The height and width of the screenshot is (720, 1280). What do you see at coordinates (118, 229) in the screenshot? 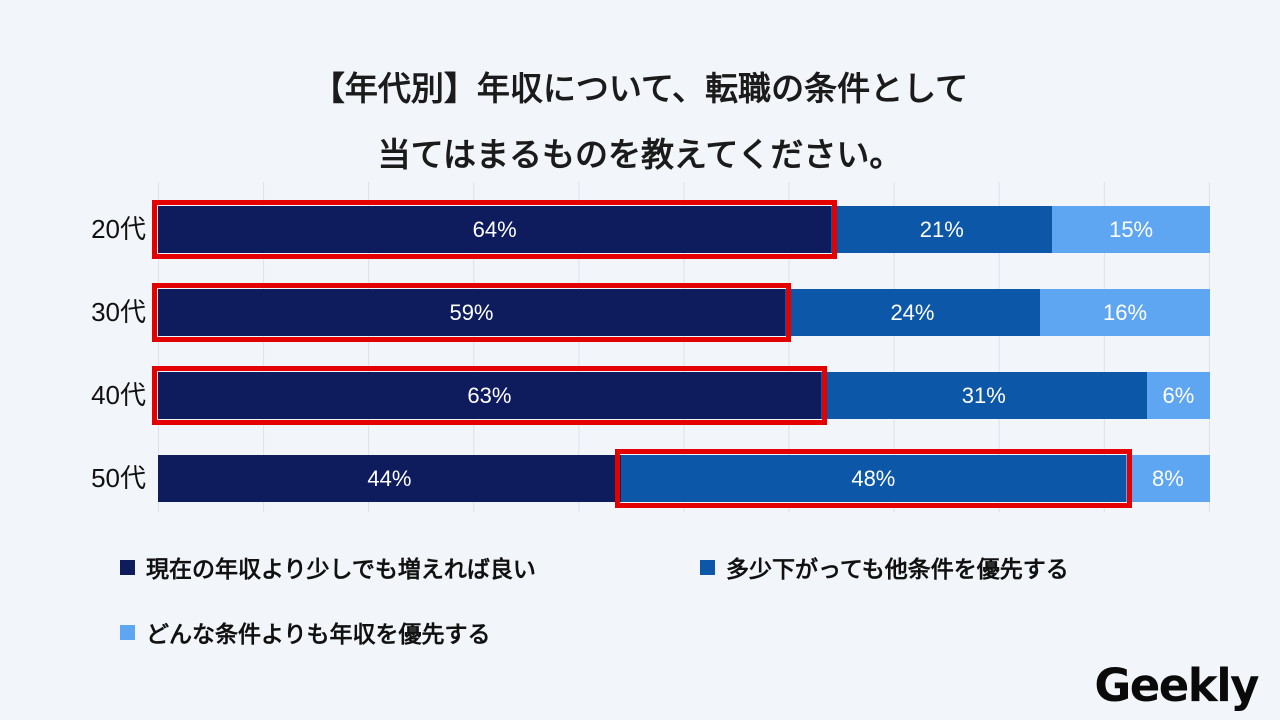
I see `y-axis-label: 20代` at bounding box center [118, 229].